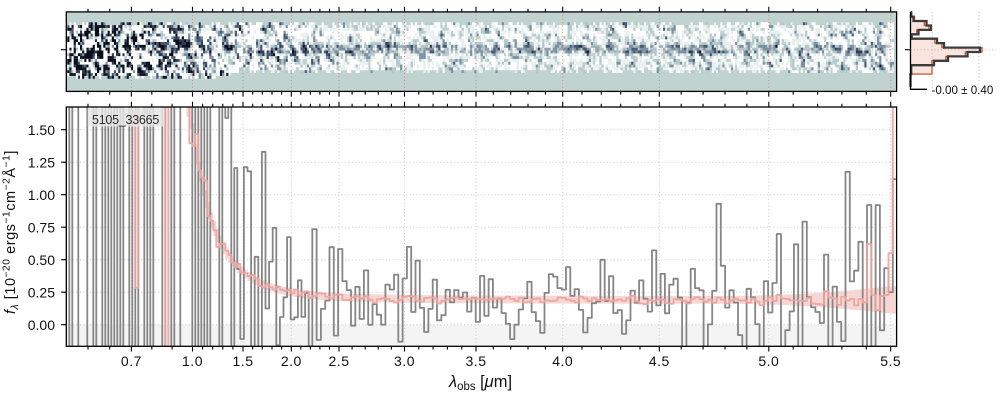 The image size is (1000, 400). Describe the element at coordinates (768, 361) in the screenshot. I see `svg-text: 5.0` at that location.